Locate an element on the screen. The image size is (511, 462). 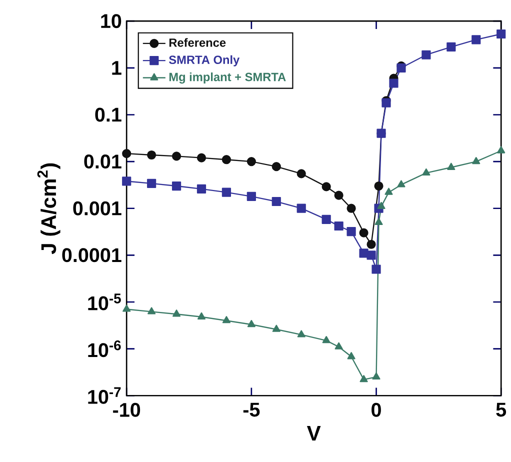
x-tick-label: -5 is located at coordinates (251, 410).